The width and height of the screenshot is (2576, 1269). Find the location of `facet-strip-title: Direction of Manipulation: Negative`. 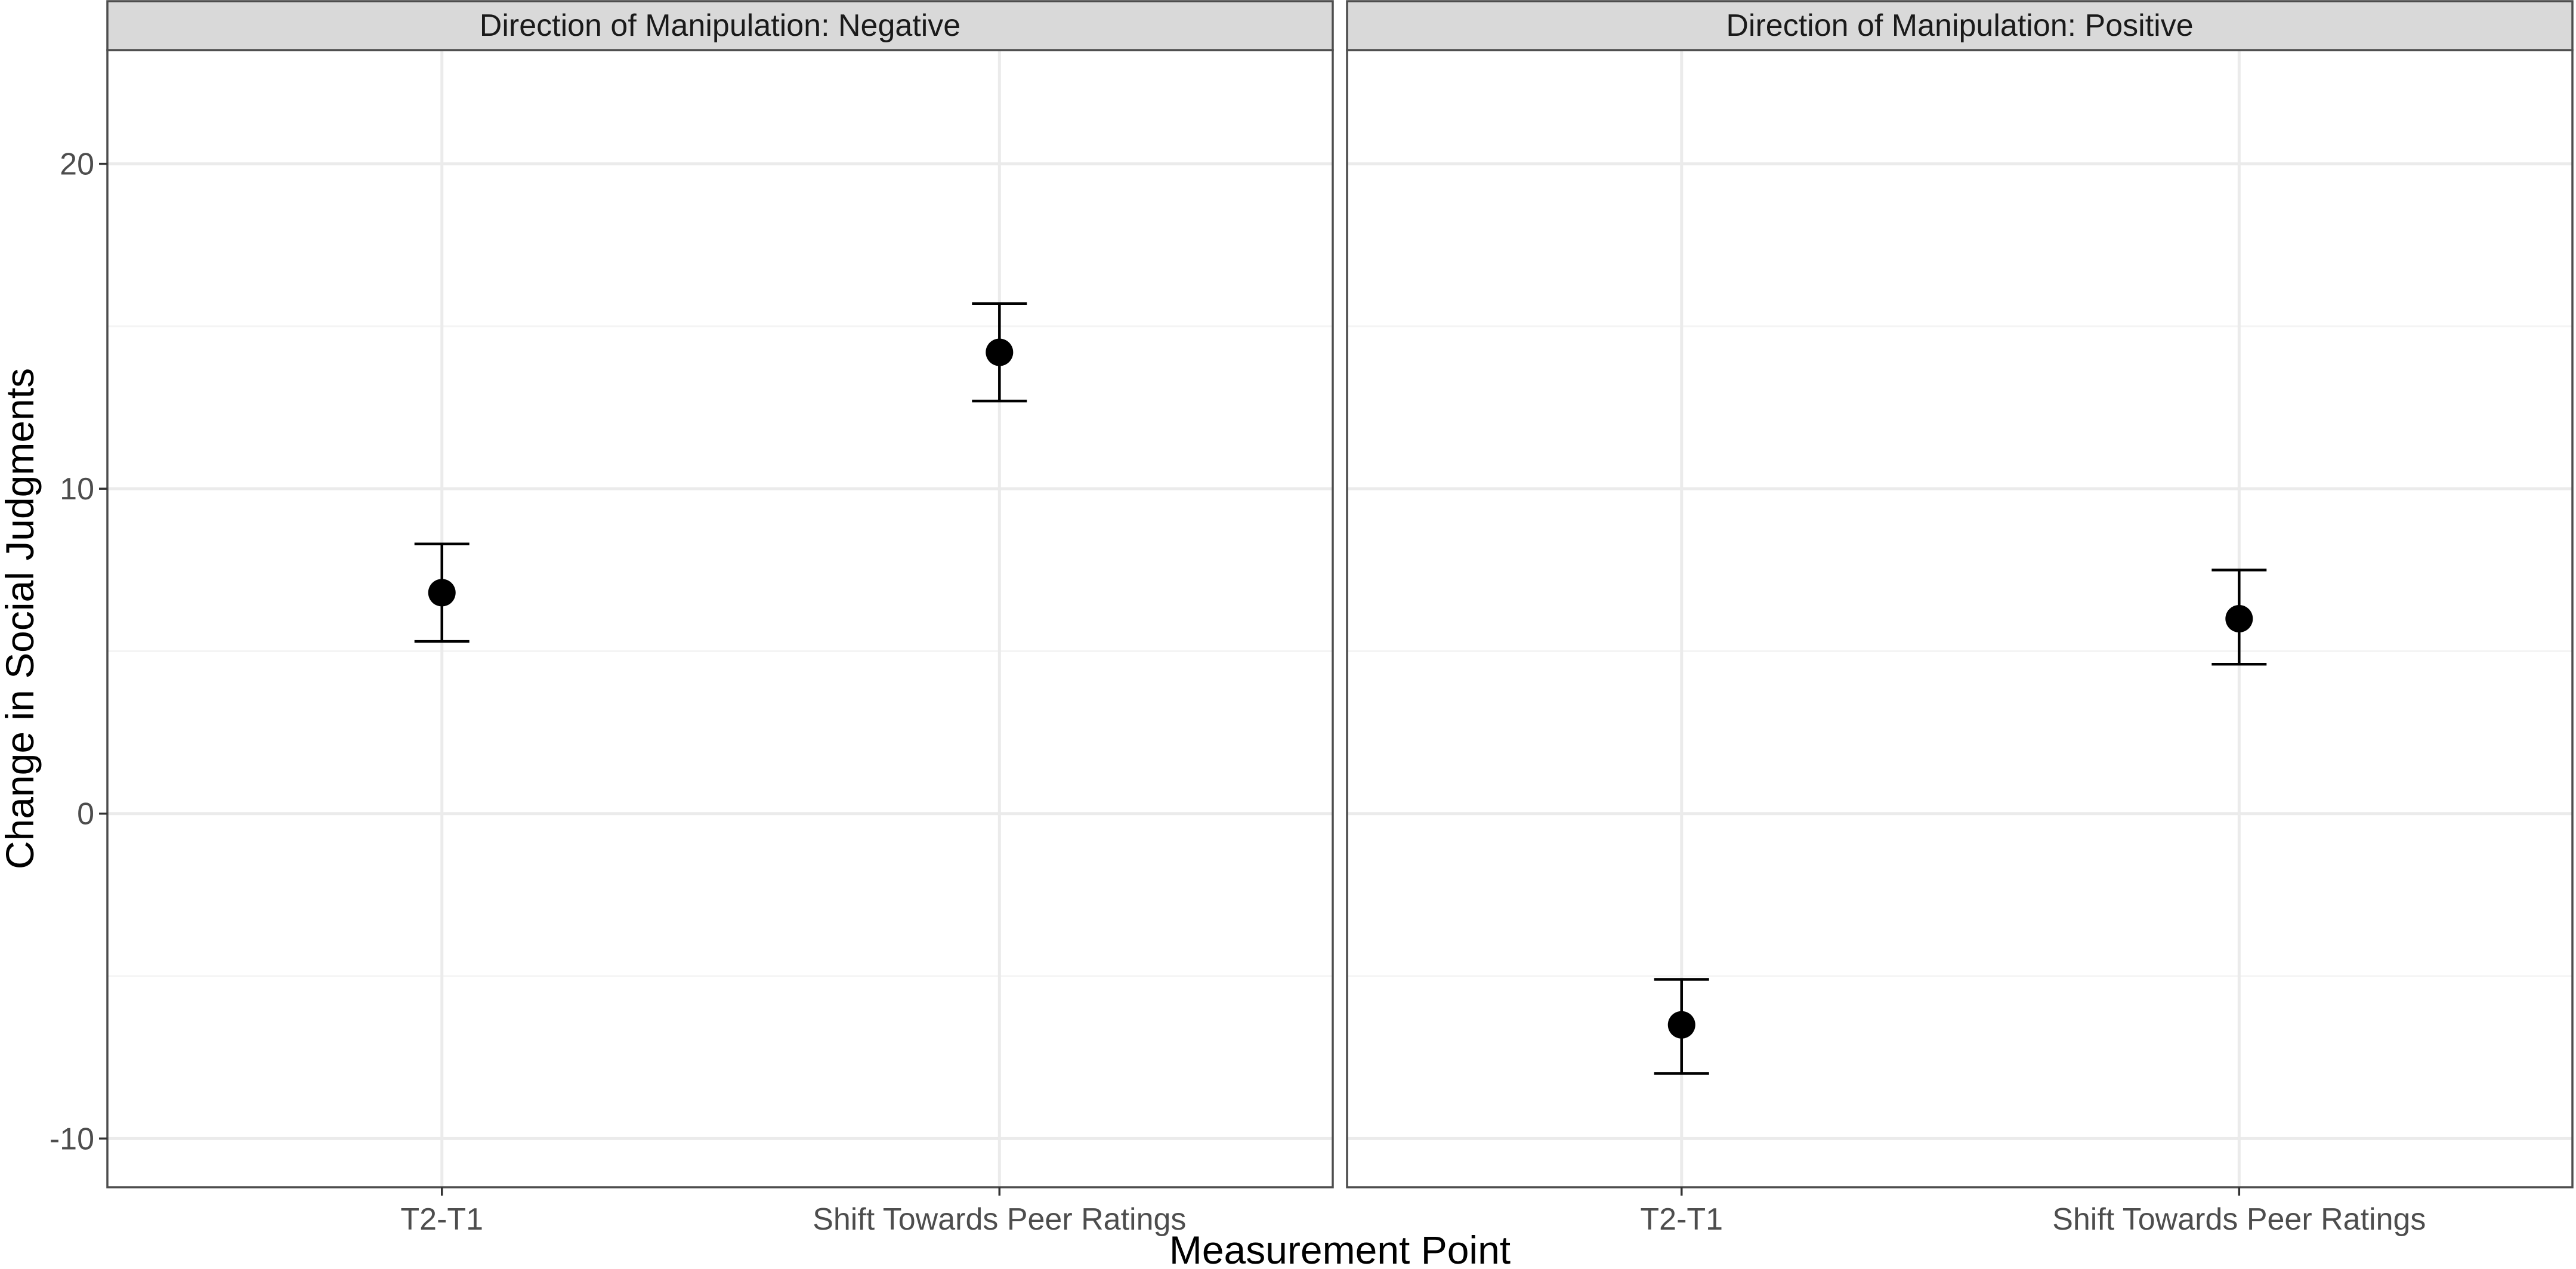

facet-strip-title: Direction of Manipulation: Negative is located at coordinates (720, 25).